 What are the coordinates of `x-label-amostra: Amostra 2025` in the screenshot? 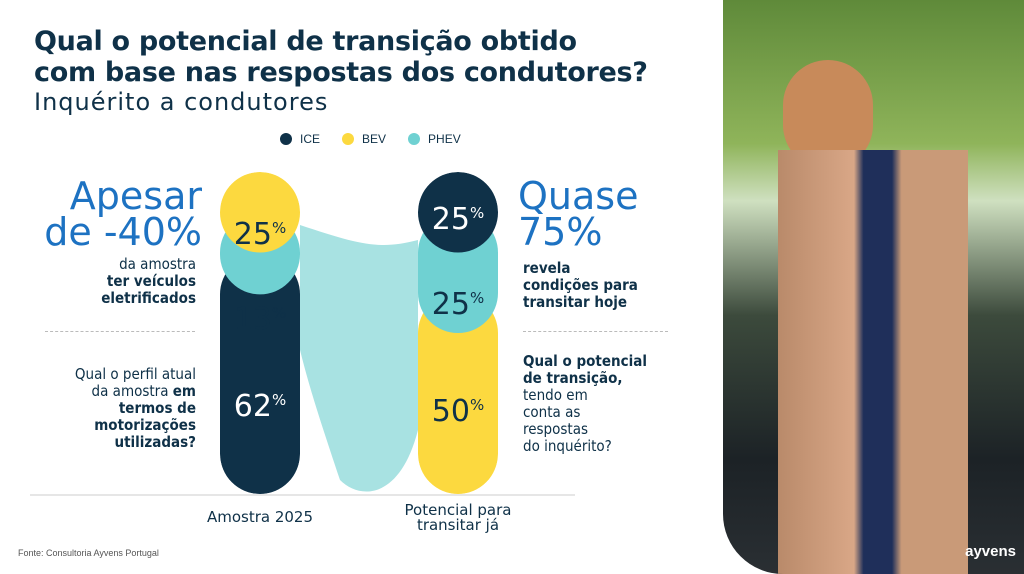 It's located at (260, 517).